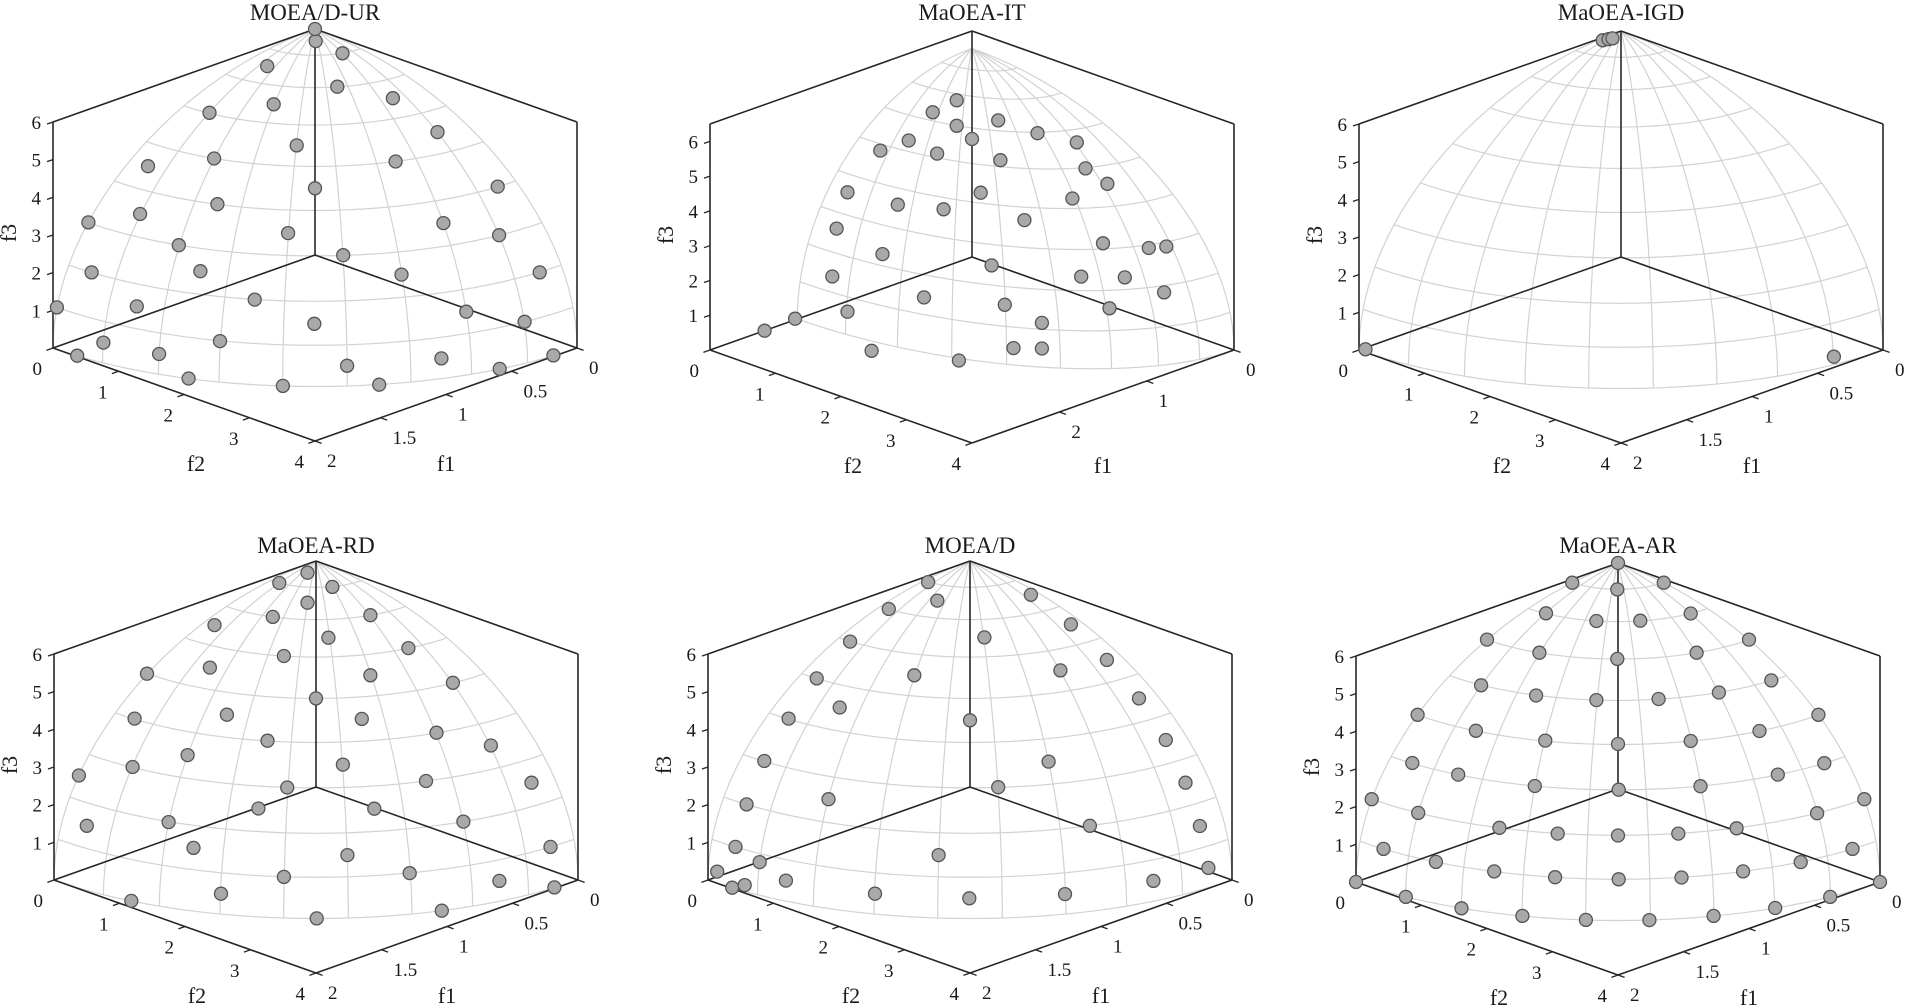 This screenshot has width=1905, height=1008. What do you see at coordinates (1708, 972) in the screenshot?
I see `f1-tick-label: 1.5` at bounding box center [1708, 972].